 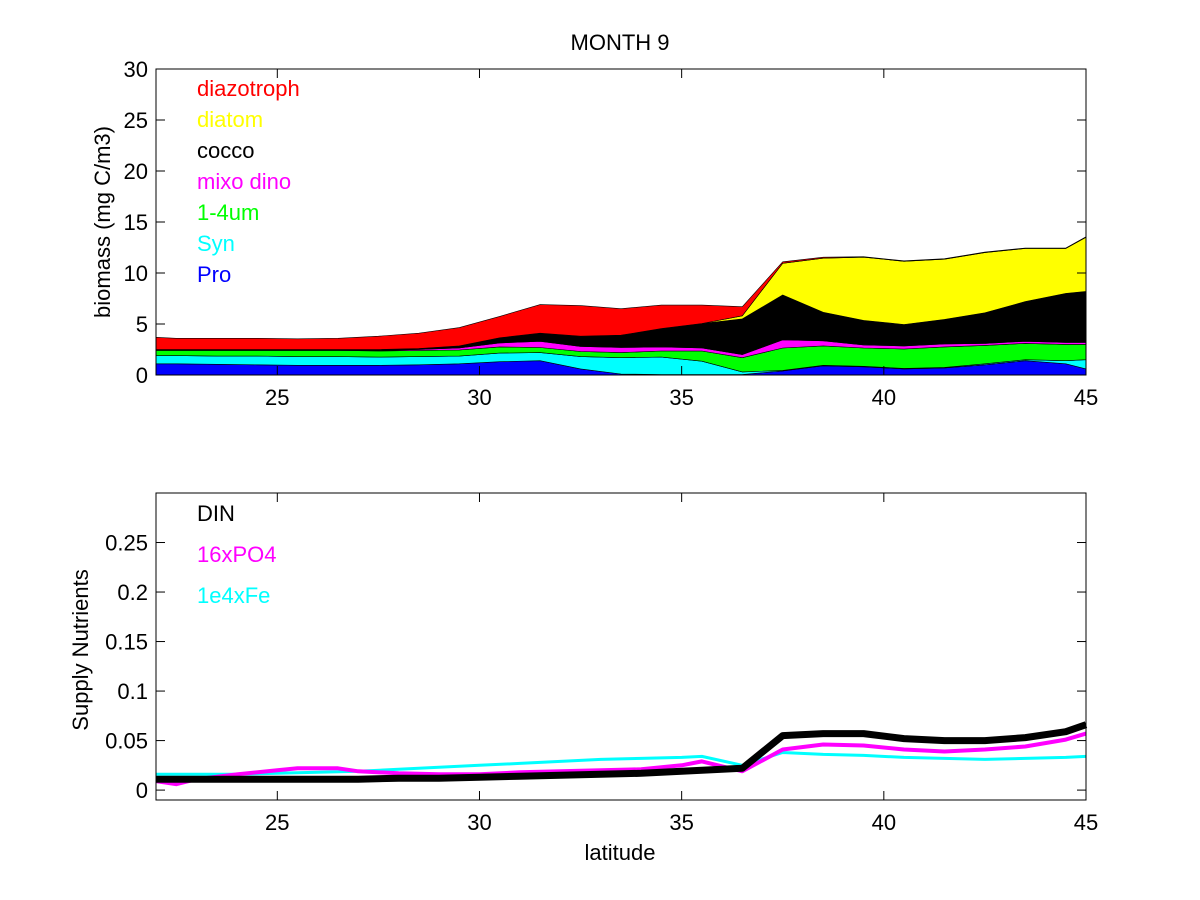 I want to click on nutrient-lines, so click(x=621, y=754).